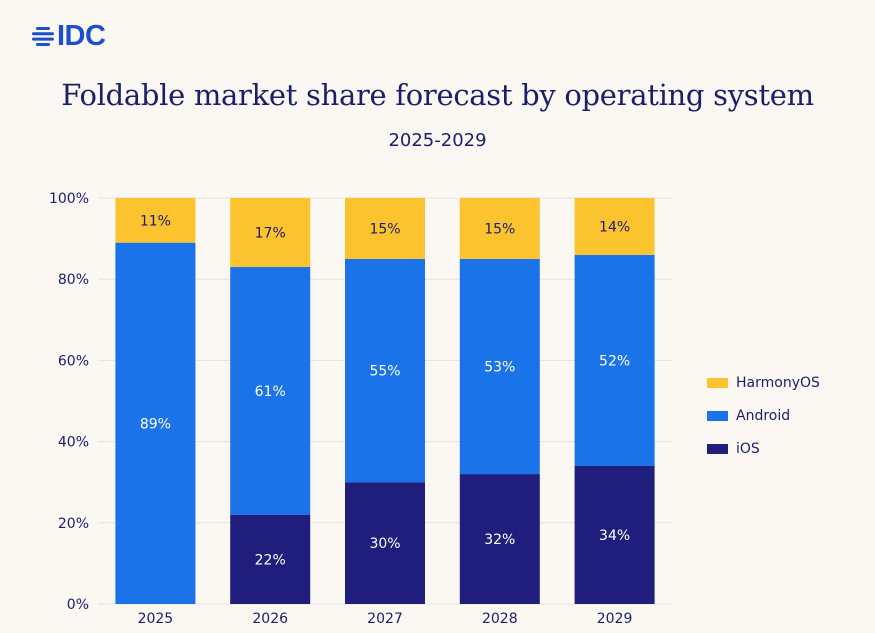  What do you see at coordinates (73, 280) in the screenshot?
I see `y-tick-label: 80%` at bounding box center [73, 280].